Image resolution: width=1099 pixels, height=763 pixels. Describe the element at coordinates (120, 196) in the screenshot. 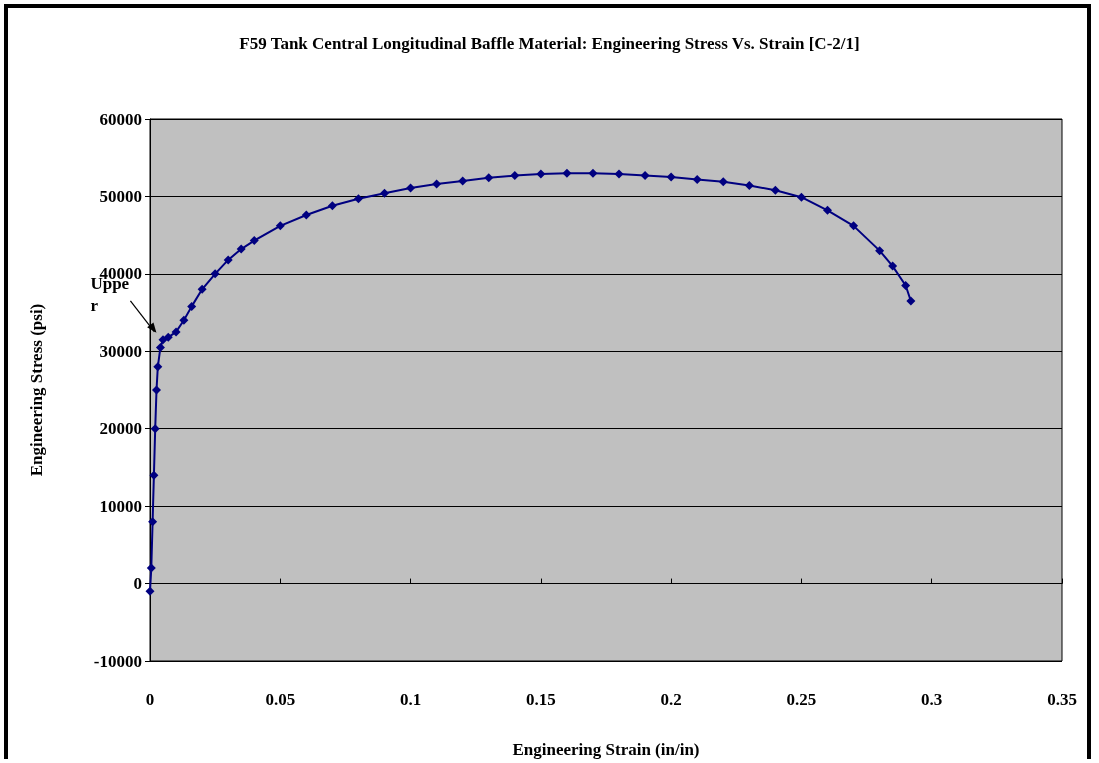

I see `y-tick-label: 50000` at that location.